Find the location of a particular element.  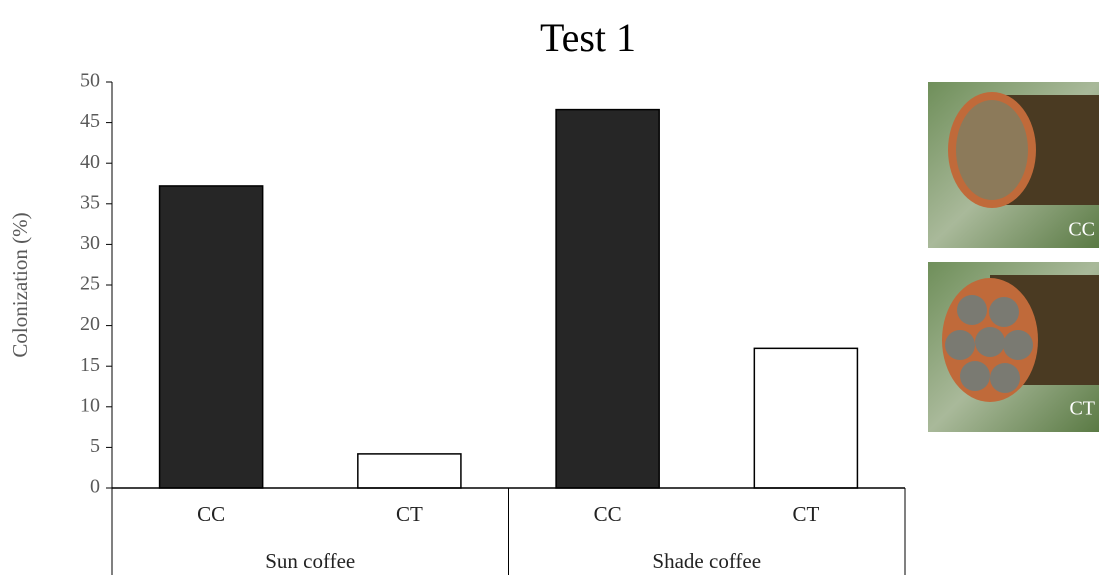

photo-ct is located at coordinates (1013, 347).